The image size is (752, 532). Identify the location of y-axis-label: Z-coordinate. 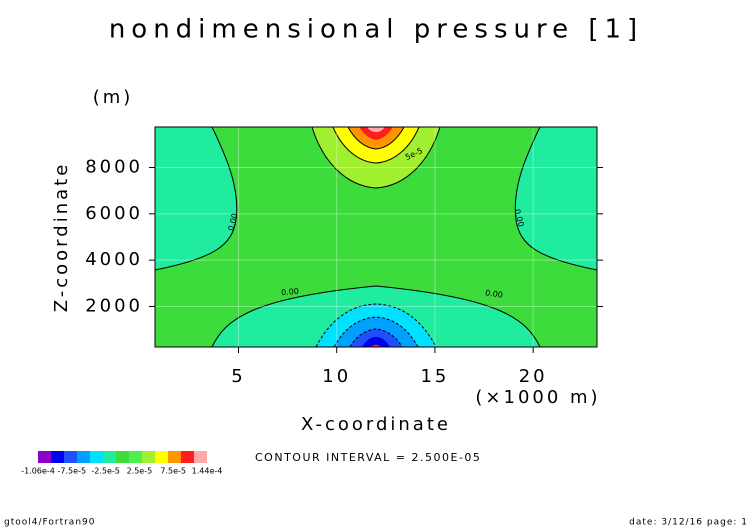
(61, 237).